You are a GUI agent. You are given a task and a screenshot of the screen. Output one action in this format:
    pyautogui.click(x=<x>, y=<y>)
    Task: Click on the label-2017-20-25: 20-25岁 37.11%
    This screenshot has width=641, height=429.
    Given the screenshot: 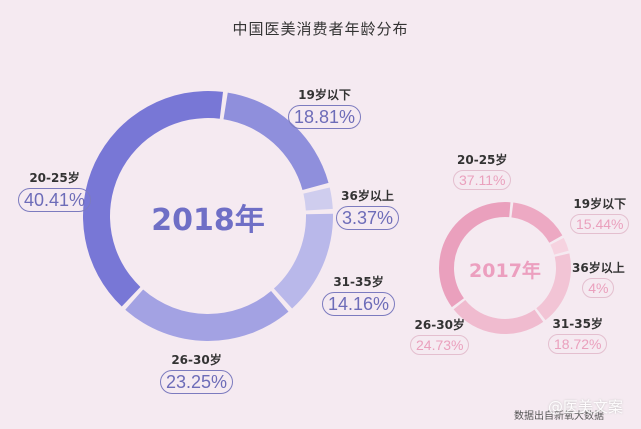 What is the action you would take?
    pyautogui.click(x=482, y=170)
    